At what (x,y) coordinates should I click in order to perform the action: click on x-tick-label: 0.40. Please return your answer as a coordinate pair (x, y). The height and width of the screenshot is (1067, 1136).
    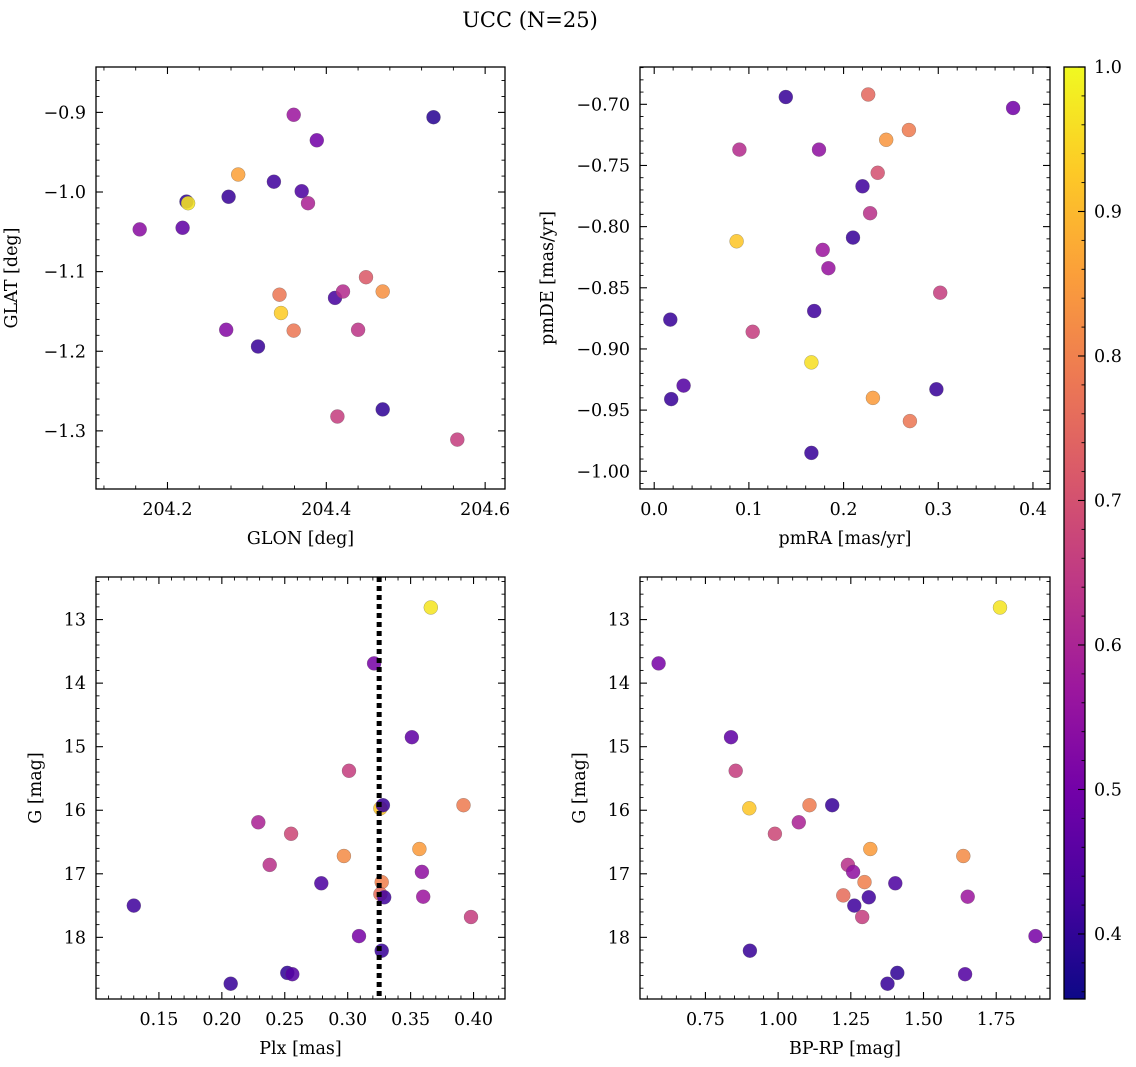
    Looking at the image, I should click on (473, 1020).